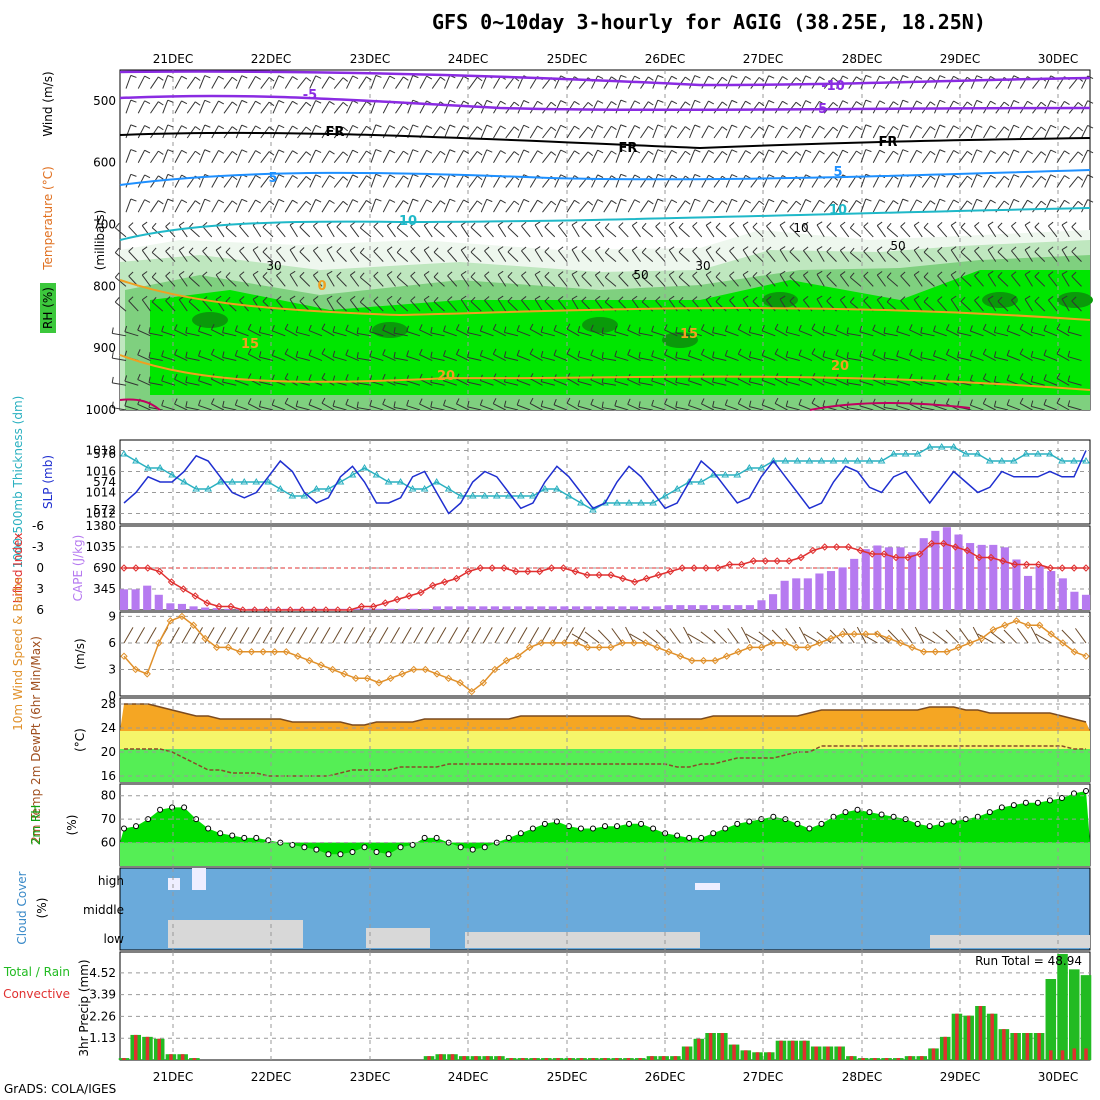 This screenshot has height=1100, width=1100. What do you see at coordinates (703, 607) in the screenshot?
I see `cape-bar` at bounding box center [703, 607].